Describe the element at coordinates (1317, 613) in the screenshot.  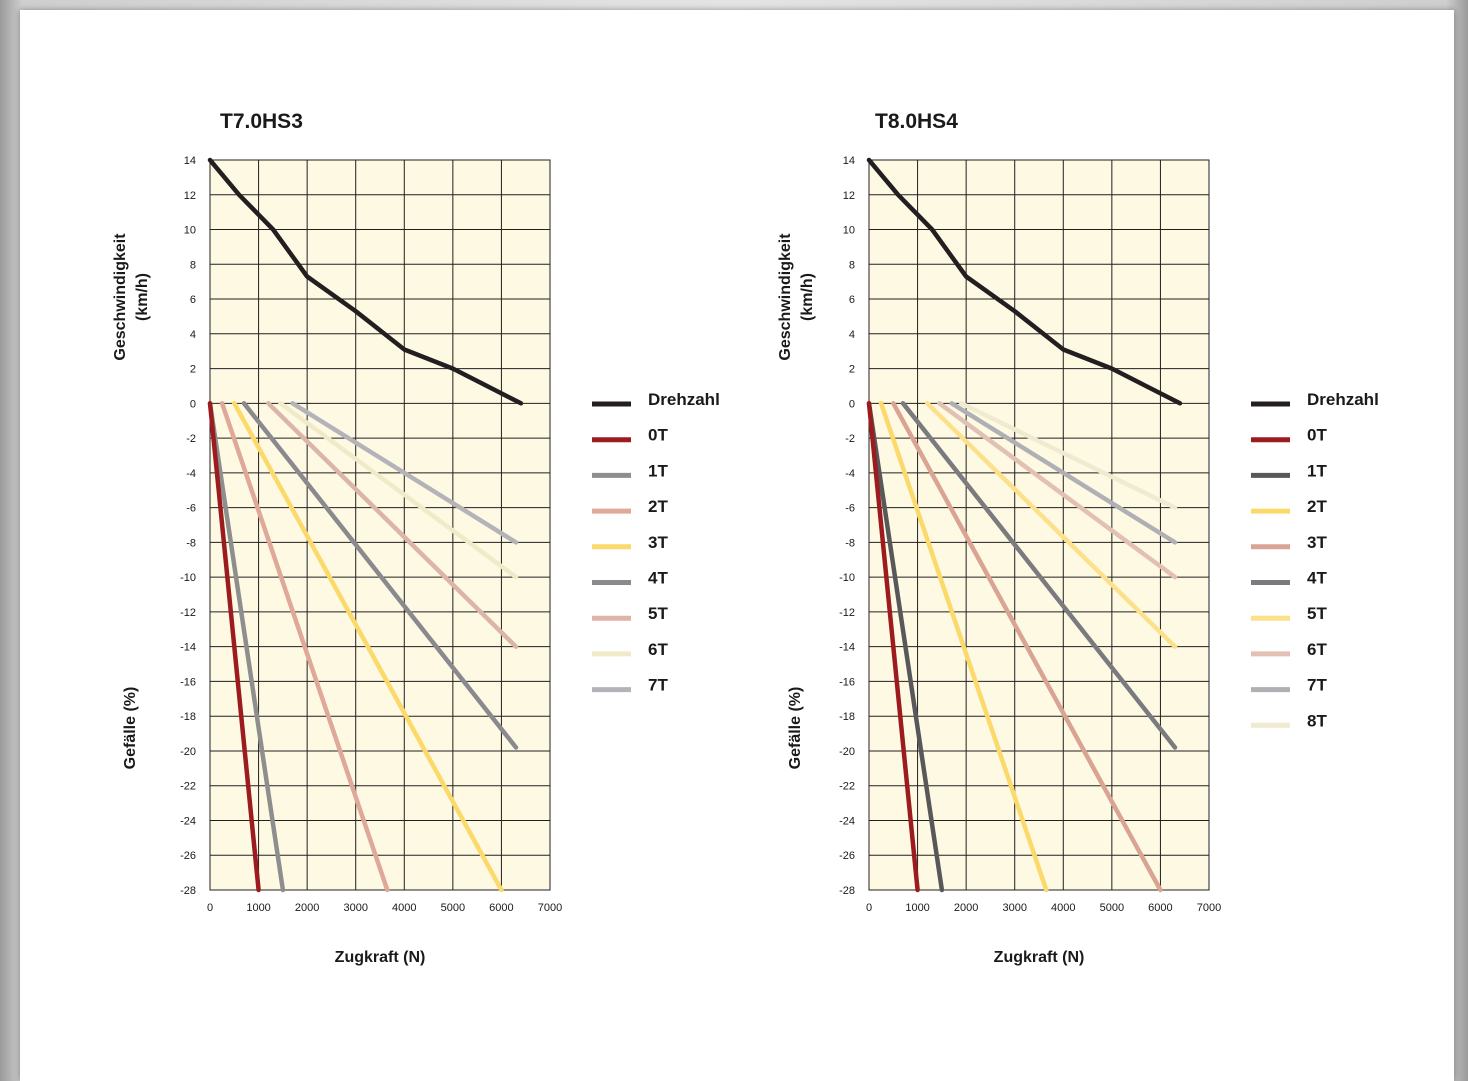
I see `legend-label: 5T` at that location.